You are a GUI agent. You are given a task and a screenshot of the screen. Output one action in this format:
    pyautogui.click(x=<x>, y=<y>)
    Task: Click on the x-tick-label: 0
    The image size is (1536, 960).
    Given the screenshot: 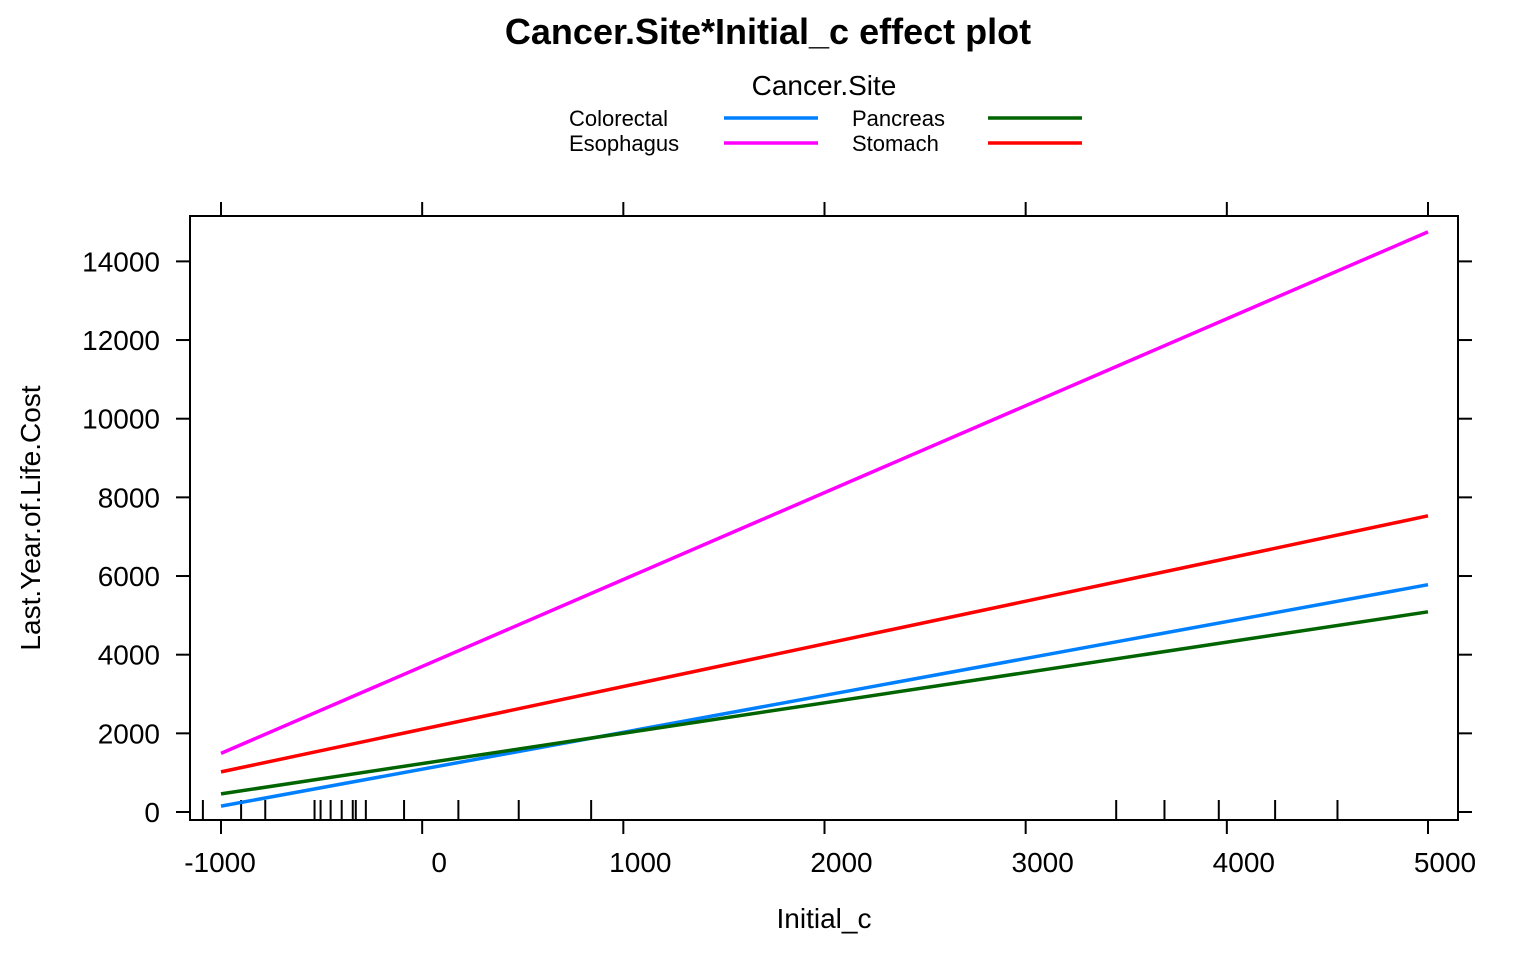 What is the action you would take?
    pyautogui.click(x=439, y=862)
    